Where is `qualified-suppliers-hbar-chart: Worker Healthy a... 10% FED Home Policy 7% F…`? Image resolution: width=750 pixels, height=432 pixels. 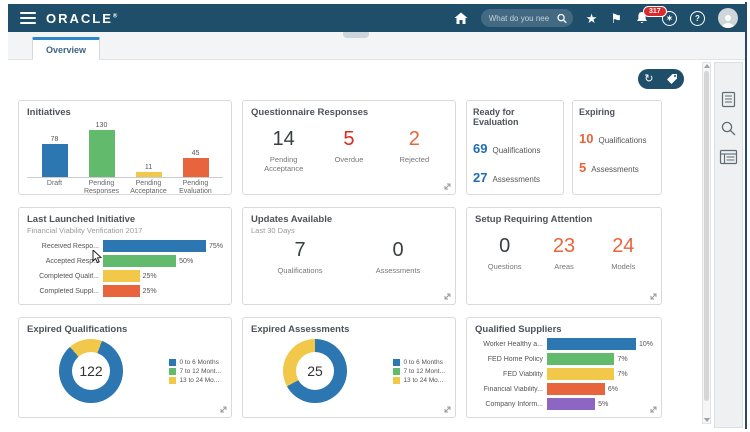 qualified-suppliers-hbar-chart: Worker Healthy a... 10% FED Home Policy 7% F… is located at coordinates (564, 374).